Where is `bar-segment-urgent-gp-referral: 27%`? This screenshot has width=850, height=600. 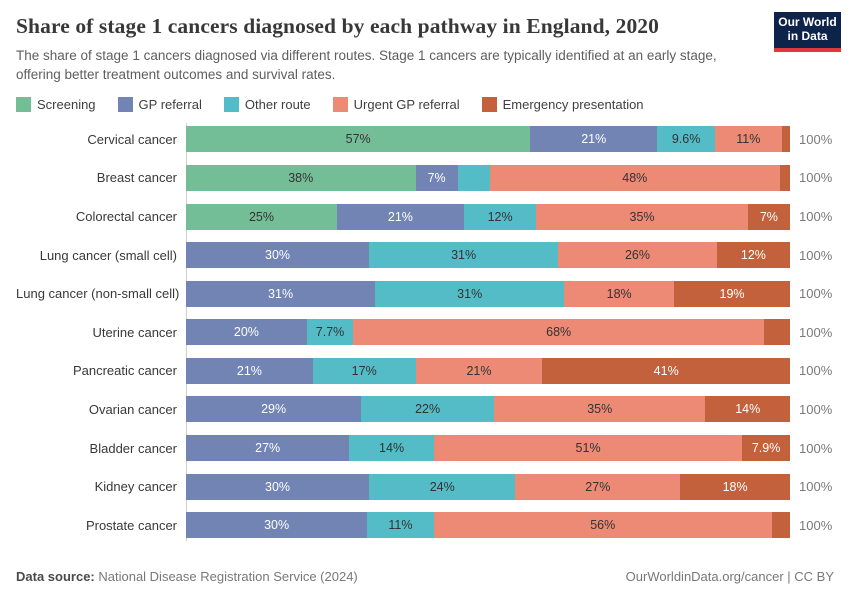
bar-segment-urgent-gp-referral: 27% is located at coordinates (598, 486).